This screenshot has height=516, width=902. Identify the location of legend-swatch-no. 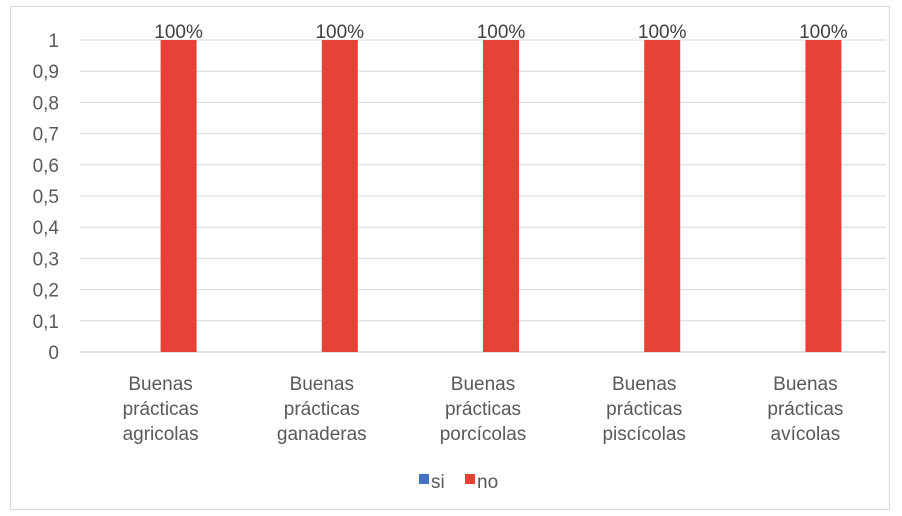
(470, 479).